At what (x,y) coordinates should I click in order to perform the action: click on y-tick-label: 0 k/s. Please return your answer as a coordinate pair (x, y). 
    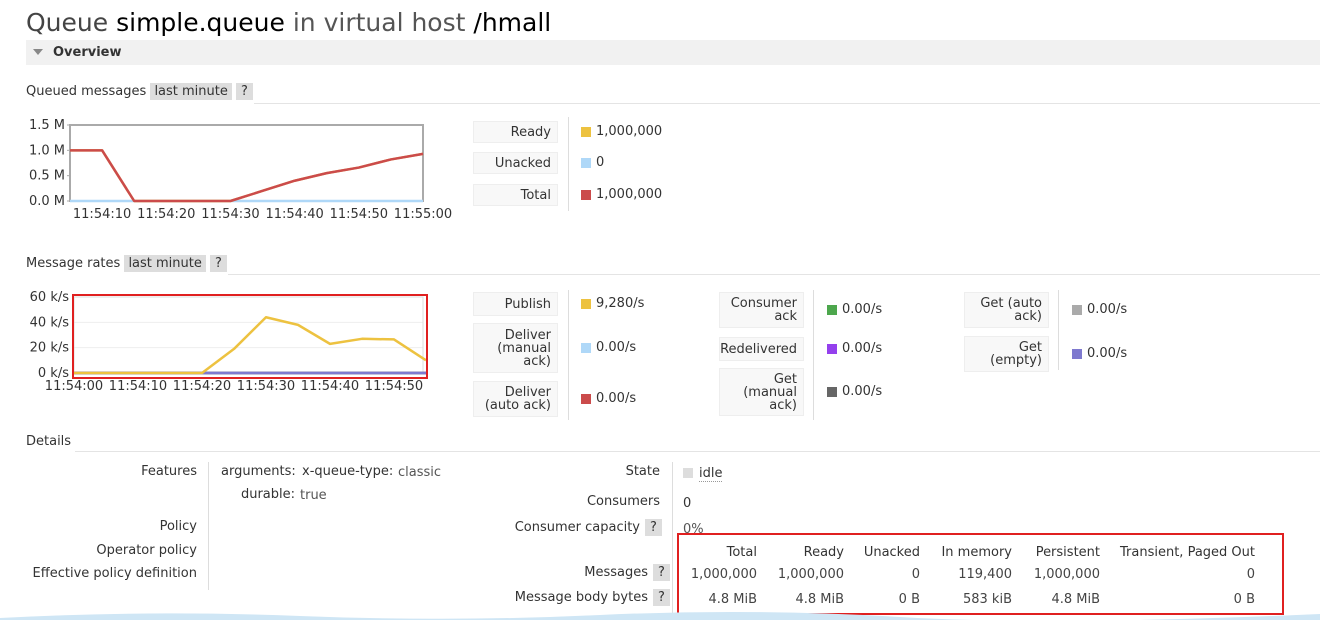
    Looking at the image, I should click on (53, 373).